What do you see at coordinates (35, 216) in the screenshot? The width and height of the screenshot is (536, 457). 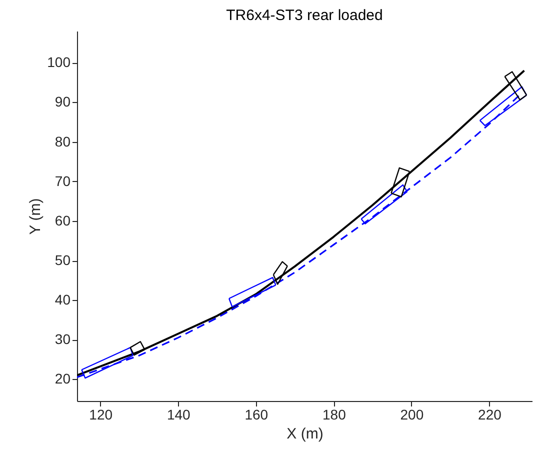 I see `y-axis-title: Y (m)` at bounding box center [35, 216].